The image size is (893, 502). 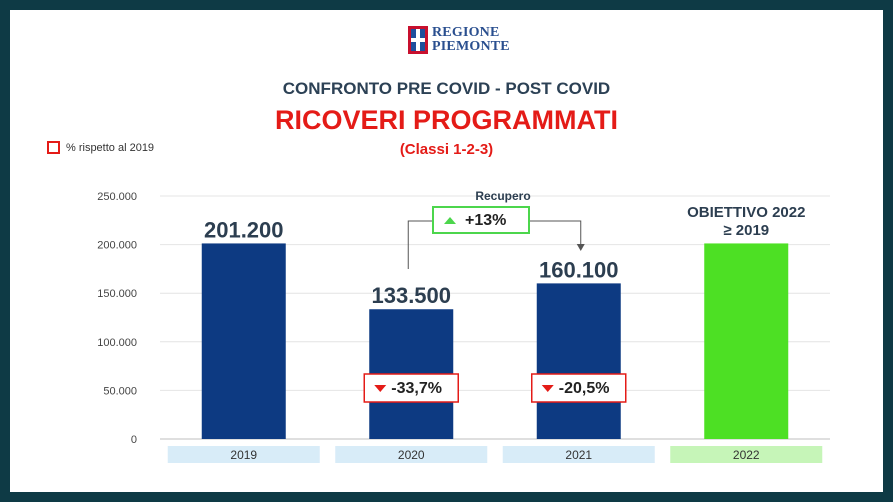 What do you see at coordinates (446, 149) in the screenshot?
I see `chart-subtitle: (Classi 1-2-3)` at bounding box center [446, 149].